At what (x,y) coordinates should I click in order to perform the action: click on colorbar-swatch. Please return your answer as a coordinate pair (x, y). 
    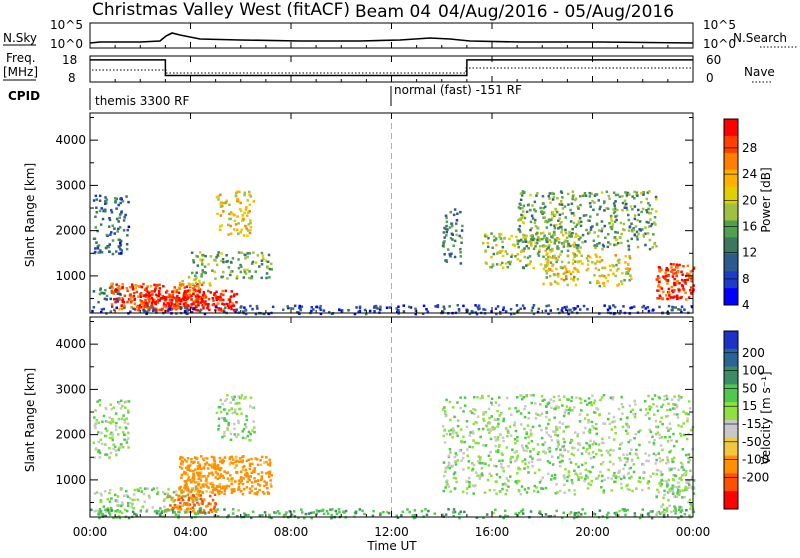
    Looking at the image, I should click on (731, 297).